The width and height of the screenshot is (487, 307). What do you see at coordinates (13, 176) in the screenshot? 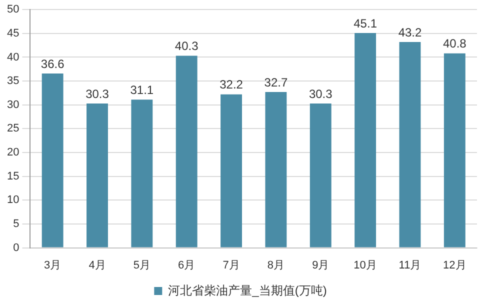
I see `y-tick-label: 15` at bounding box center [13, 176].